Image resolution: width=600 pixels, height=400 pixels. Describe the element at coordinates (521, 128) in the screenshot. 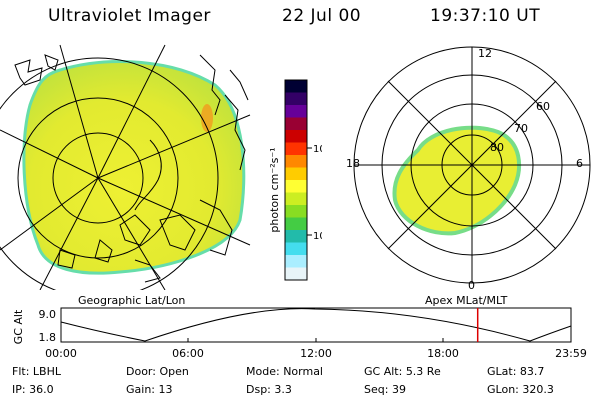

I see `mlat-label-70: 70` at that location.